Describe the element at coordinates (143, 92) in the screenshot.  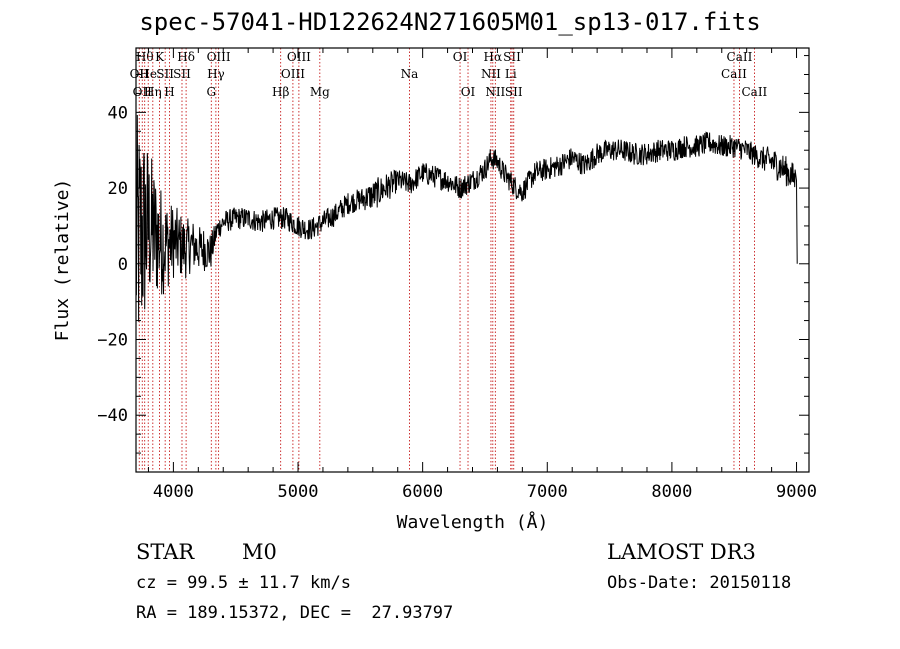
I see `line-label: OII` at that location.